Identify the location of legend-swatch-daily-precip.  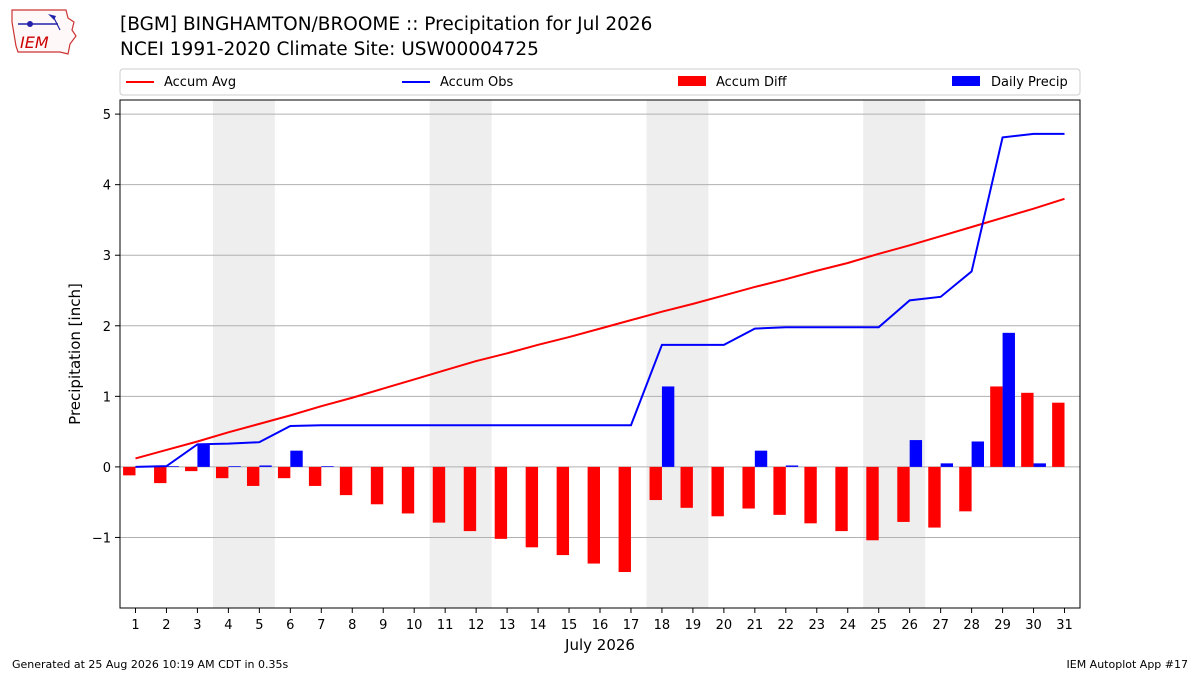
(966, 81).